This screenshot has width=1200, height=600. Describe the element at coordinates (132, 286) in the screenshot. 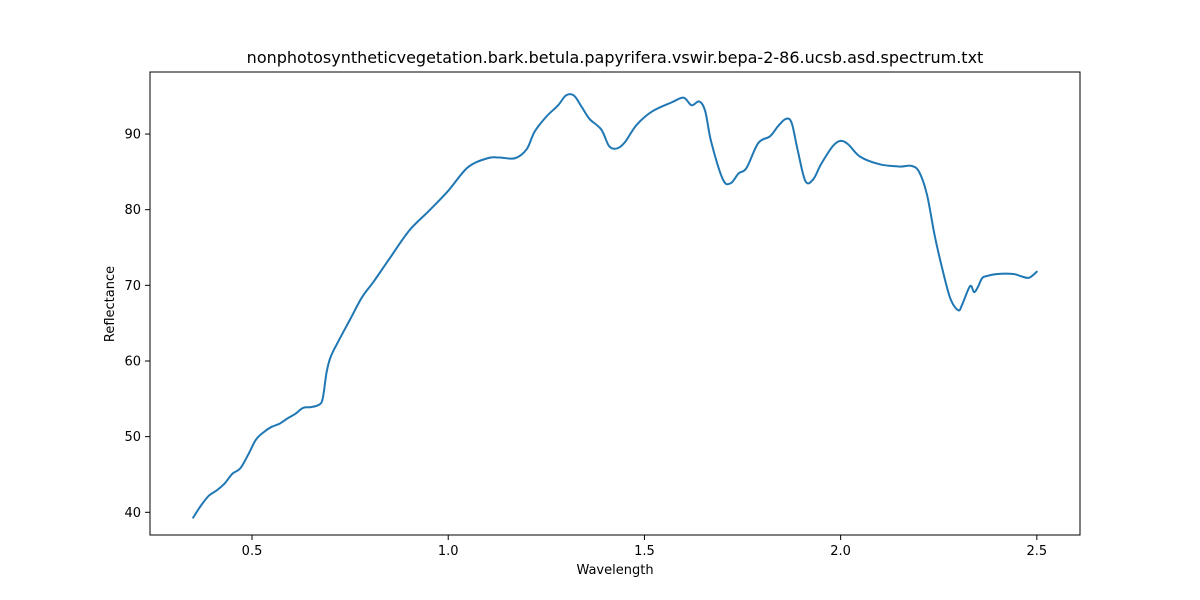

I see `y-tick-label: 70` at that location.